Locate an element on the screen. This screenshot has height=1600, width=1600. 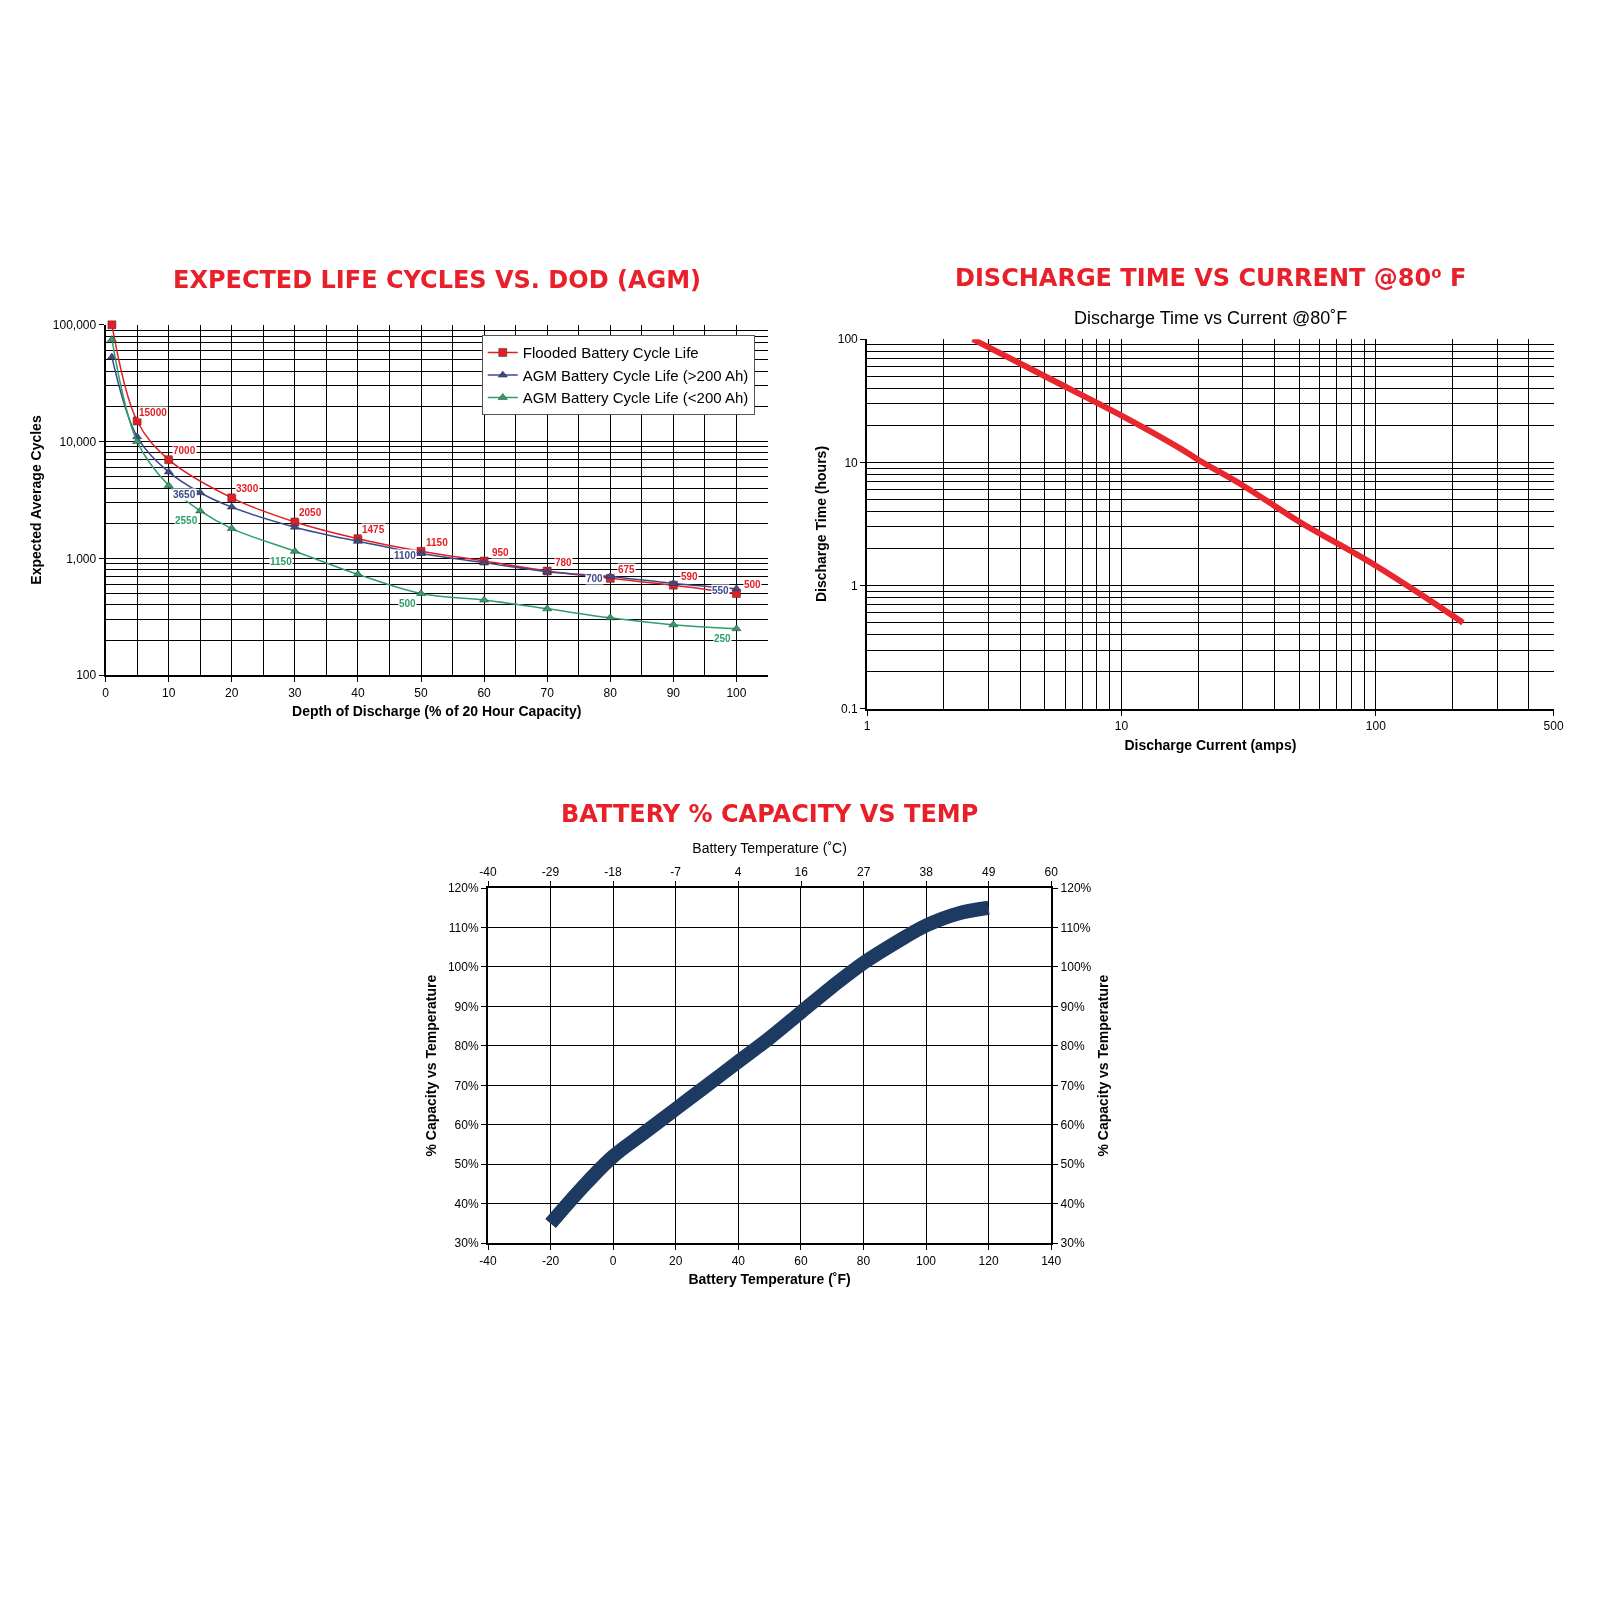
y2-tick-label: 120% is located at coordinates (1076, 888).